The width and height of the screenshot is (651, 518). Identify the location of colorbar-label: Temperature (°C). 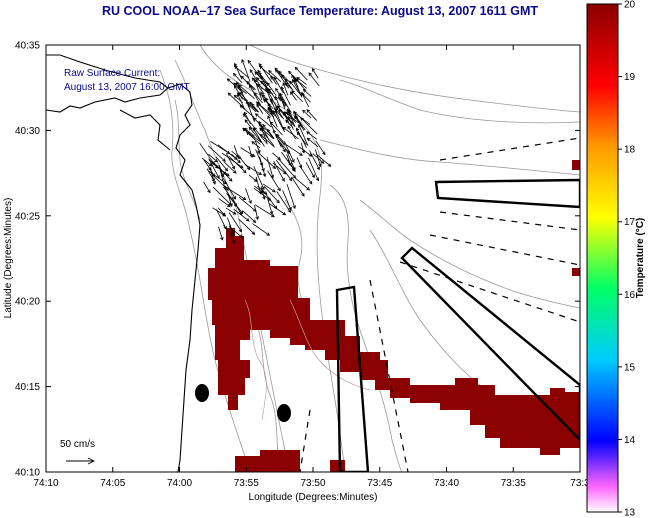
(640, 258).